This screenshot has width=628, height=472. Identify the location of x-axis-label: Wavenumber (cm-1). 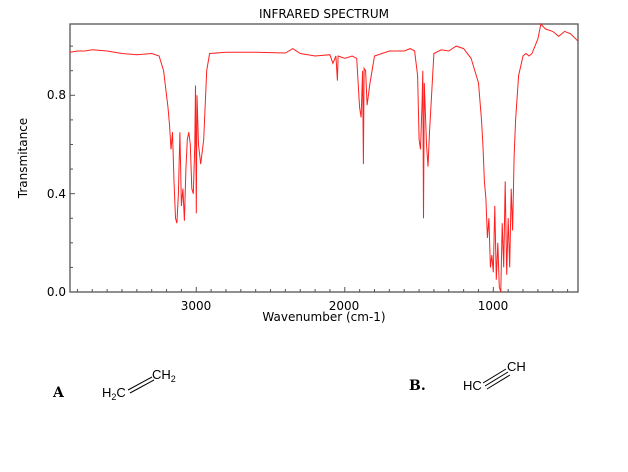
(323, 317).